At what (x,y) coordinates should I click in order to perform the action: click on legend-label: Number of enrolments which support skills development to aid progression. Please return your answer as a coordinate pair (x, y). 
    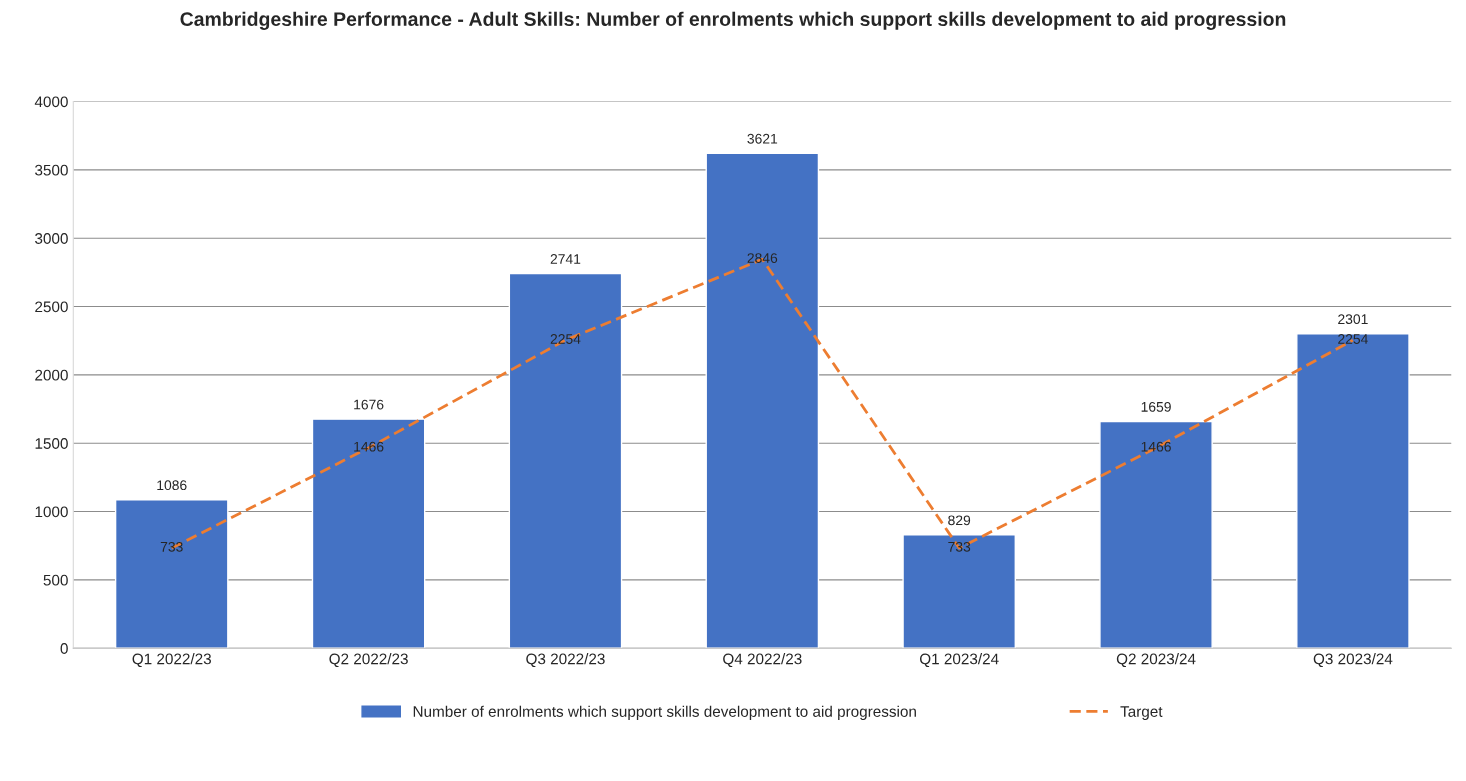
    Looking at the image, I should click on (664, 712).